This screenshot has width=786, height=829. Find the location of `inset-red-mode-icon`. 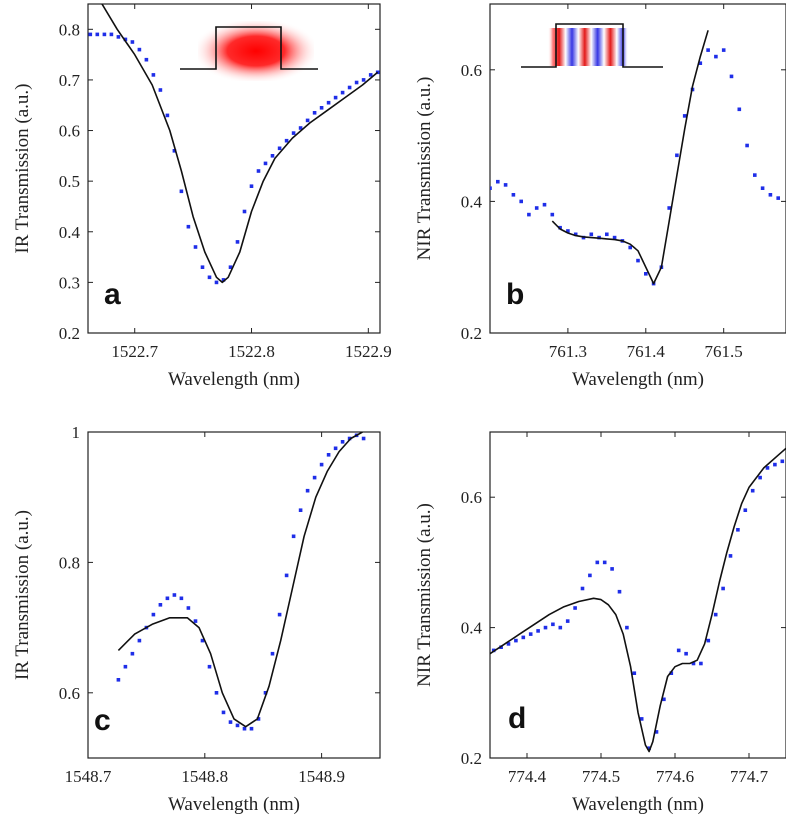

inset-red-mode-icon is located at coordinates (249, 51).